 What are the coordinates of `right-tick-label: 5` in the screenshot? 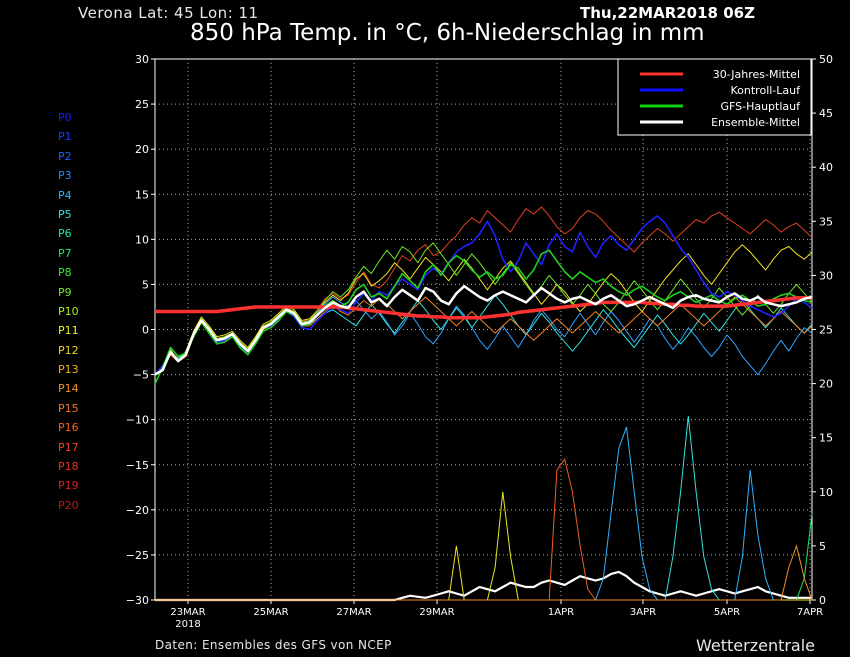 It's located at (822, 546).